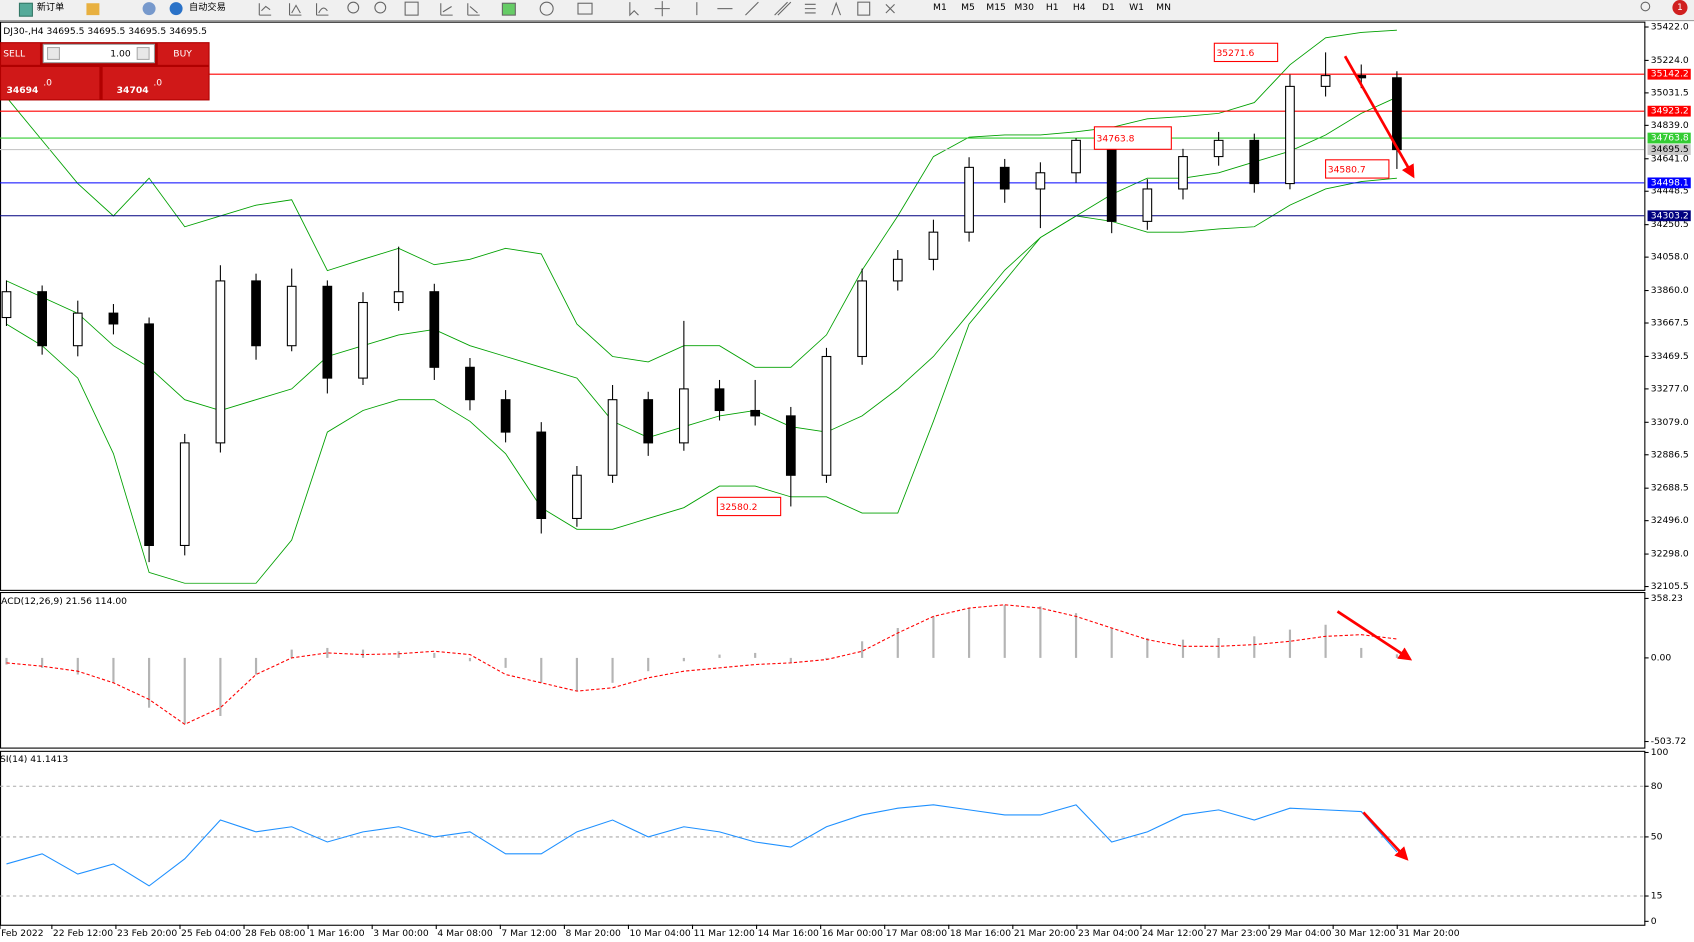 The image size is (1694, 942). What do you see at coordinates (211, 933) in the screenshot?
I see `x-tick-label: 25 Feb 04:00` at bounding box center [211, 933].